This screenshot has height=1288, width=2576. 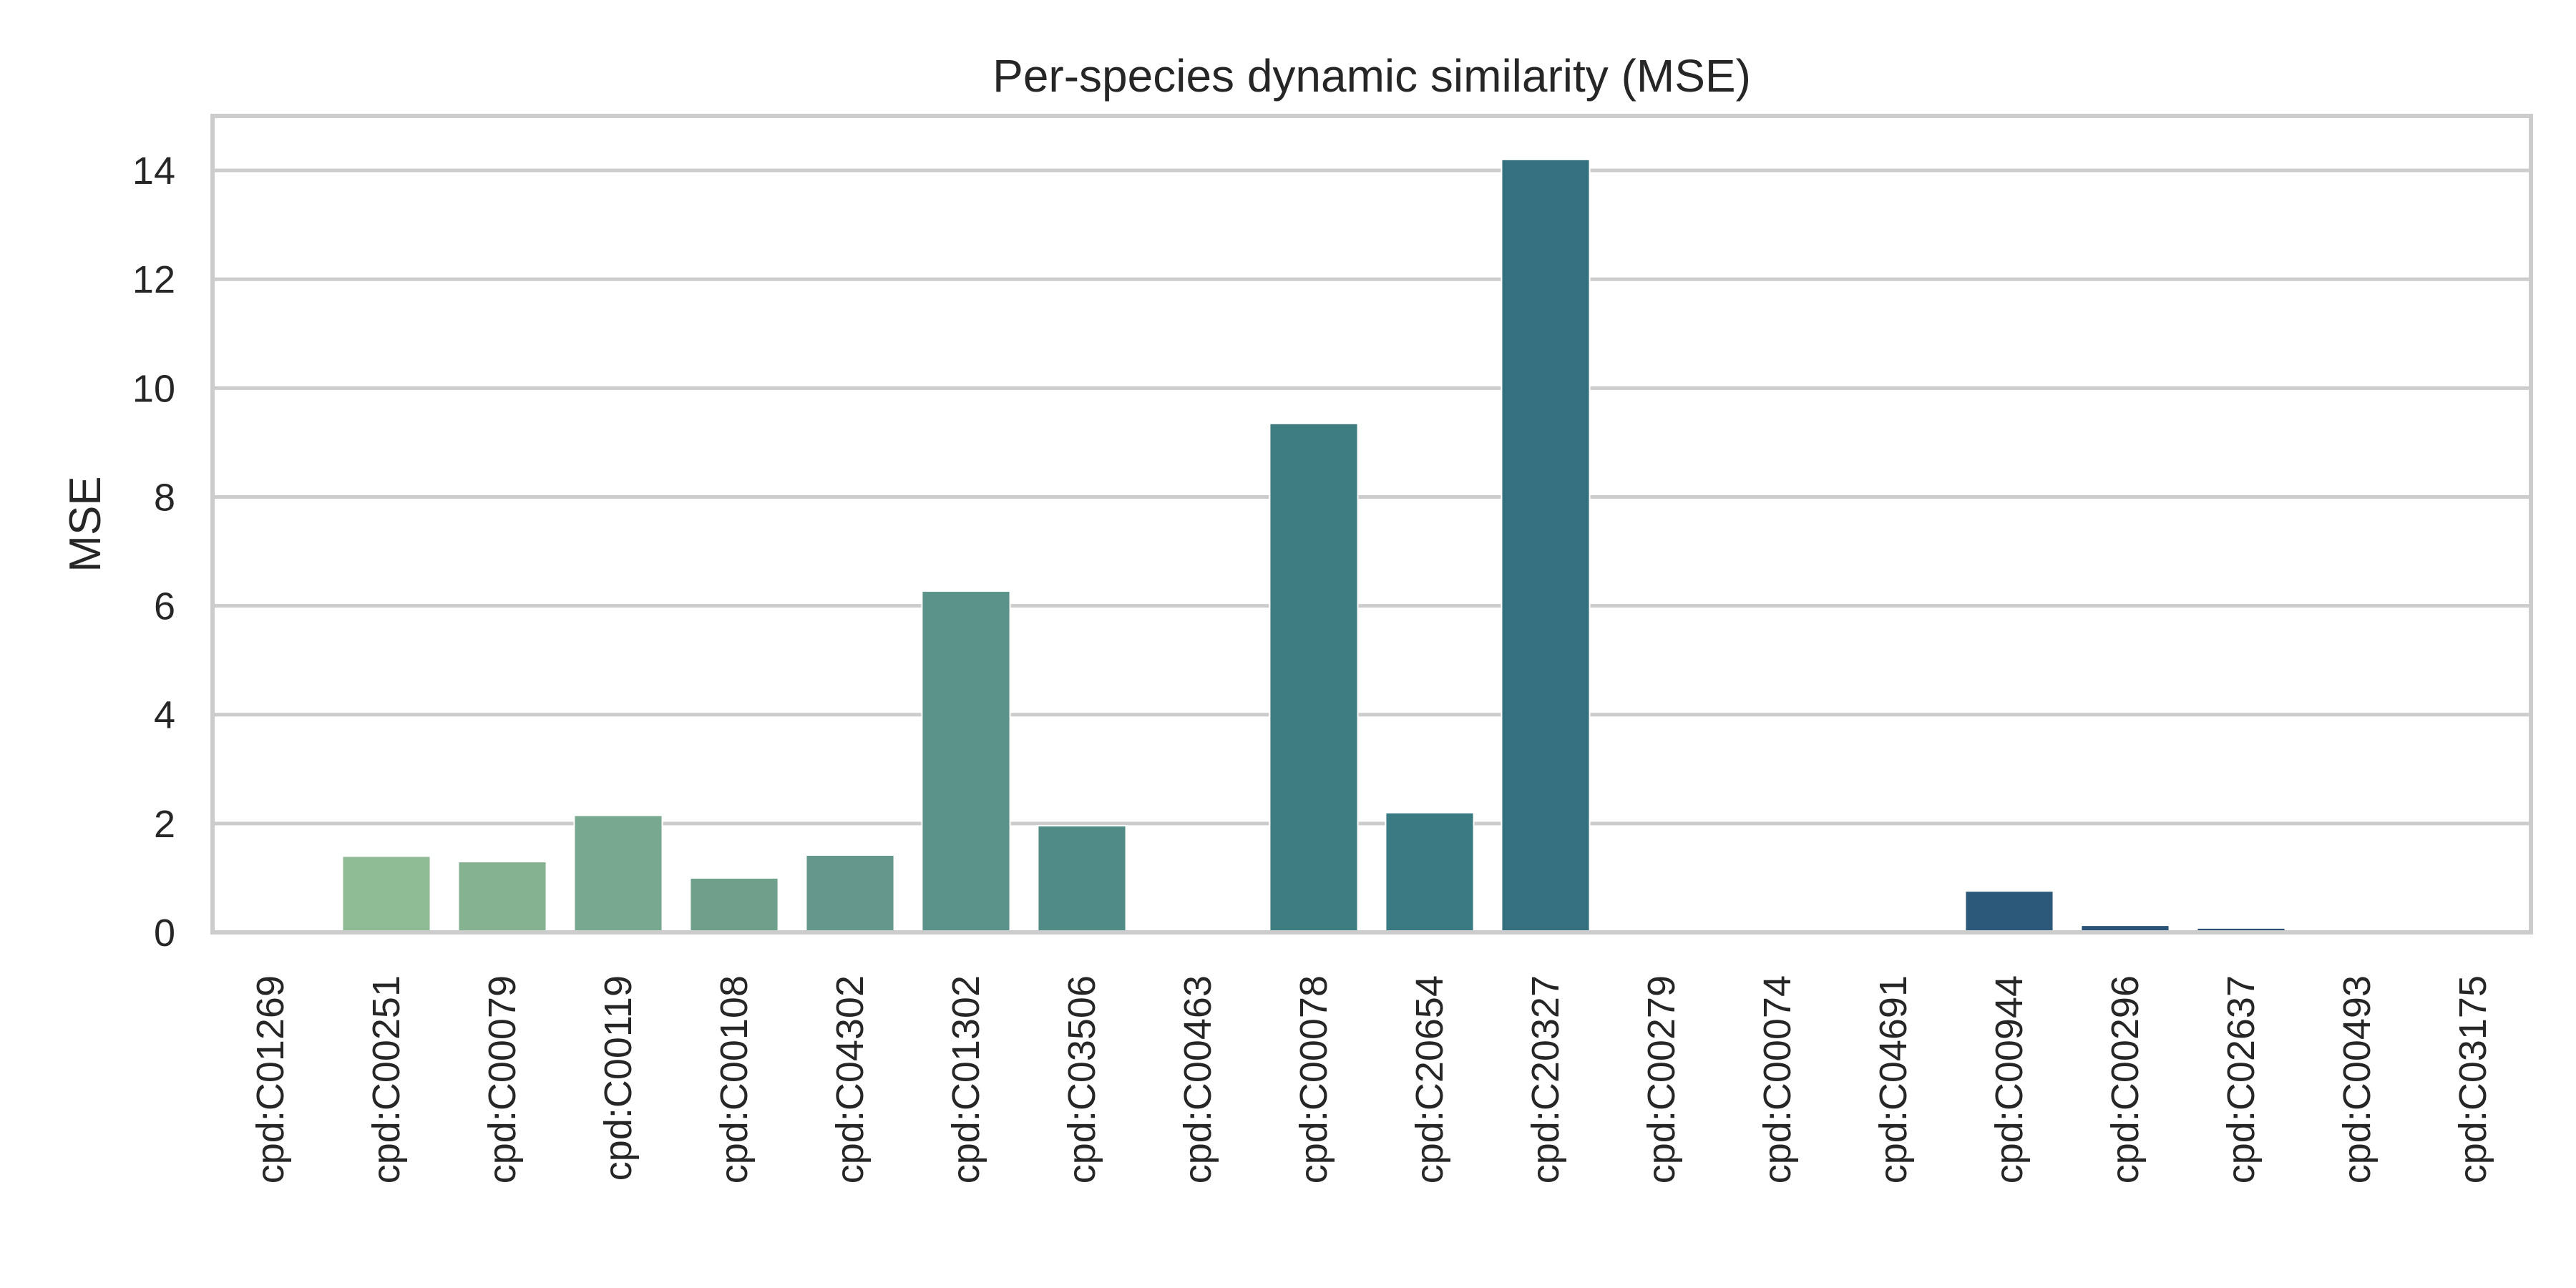 I want to click on bar-cpd-c00119, so click(x=618, y=873).